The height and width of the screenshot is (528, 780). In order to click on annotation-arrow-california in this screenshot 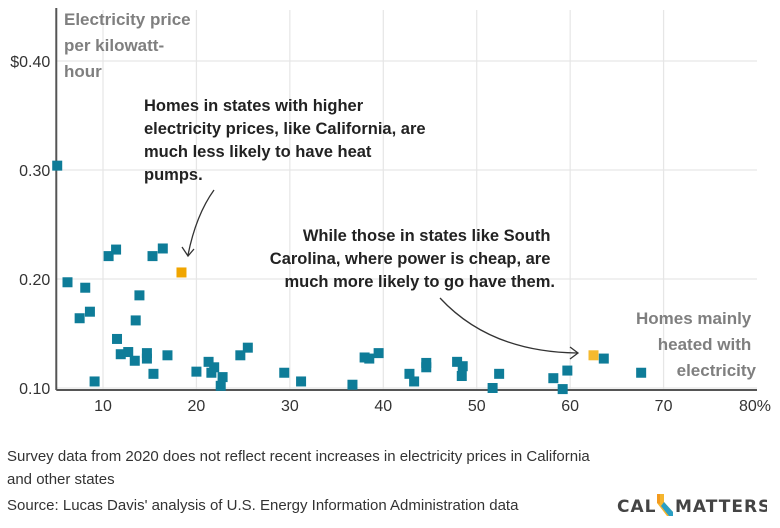, I will do `click(198, 223)`.